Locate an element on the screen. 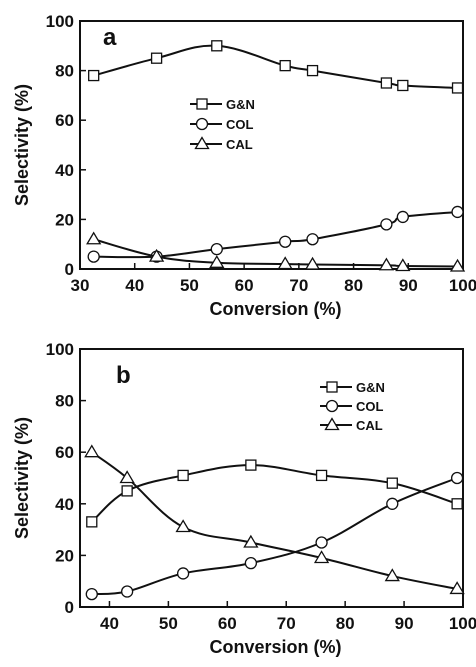 The width and height of the screenshot is (476, 667). panel-label: a is located at coordinates (110, 37).